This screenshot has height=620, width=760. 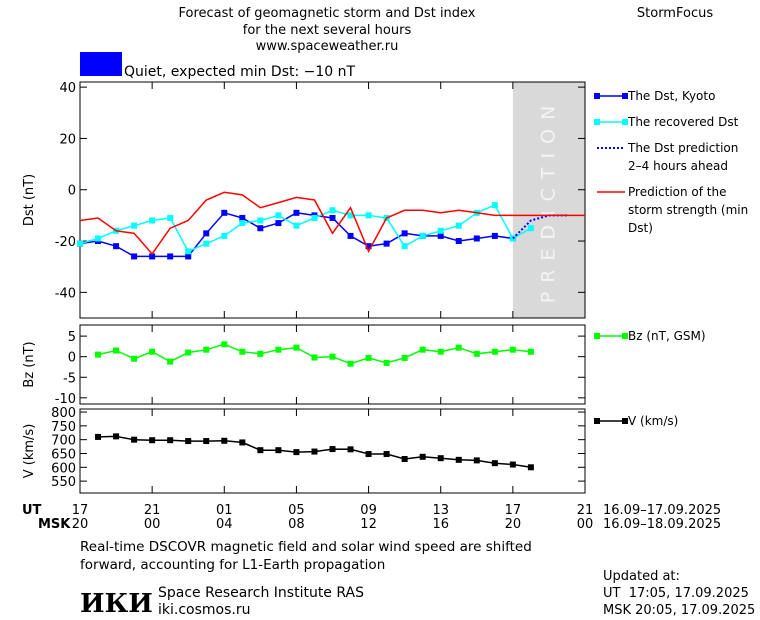 I want to click on x-tick-label: 12, so click(x=368, y=524).